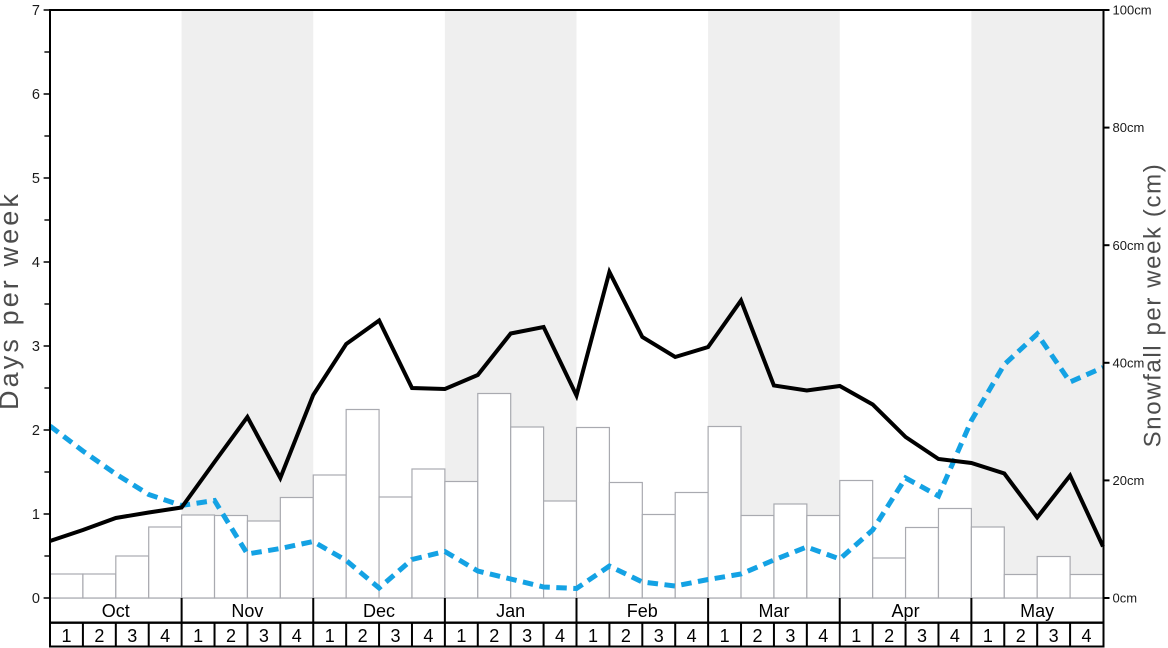 The image size is (1168, 648). I want to click on svg-text: 40cm, so click(1129, 362).